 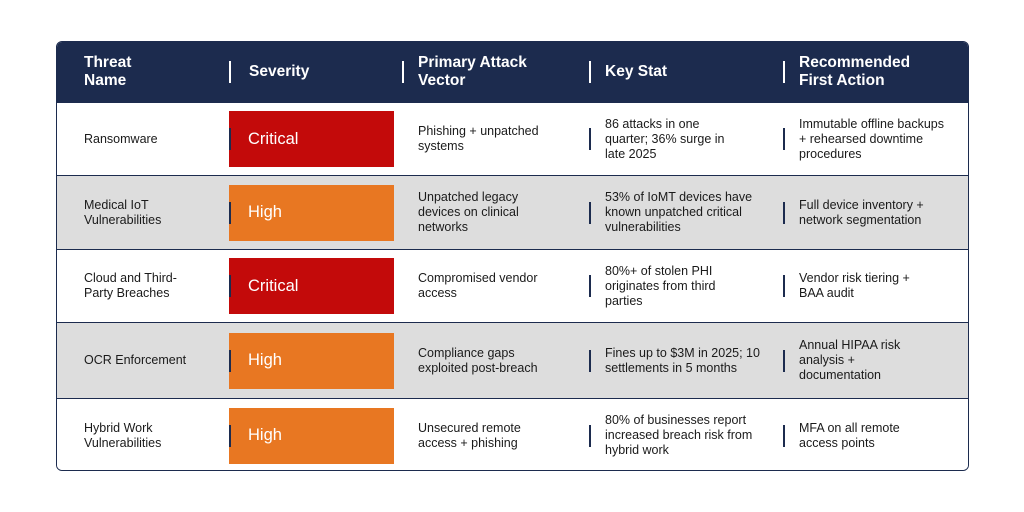 What do you see at coordinates (123, 435) in the screenshot?
I see `threat-name-text: Hybrid Work Vulnerabilities` at bounding box center [123, 435].